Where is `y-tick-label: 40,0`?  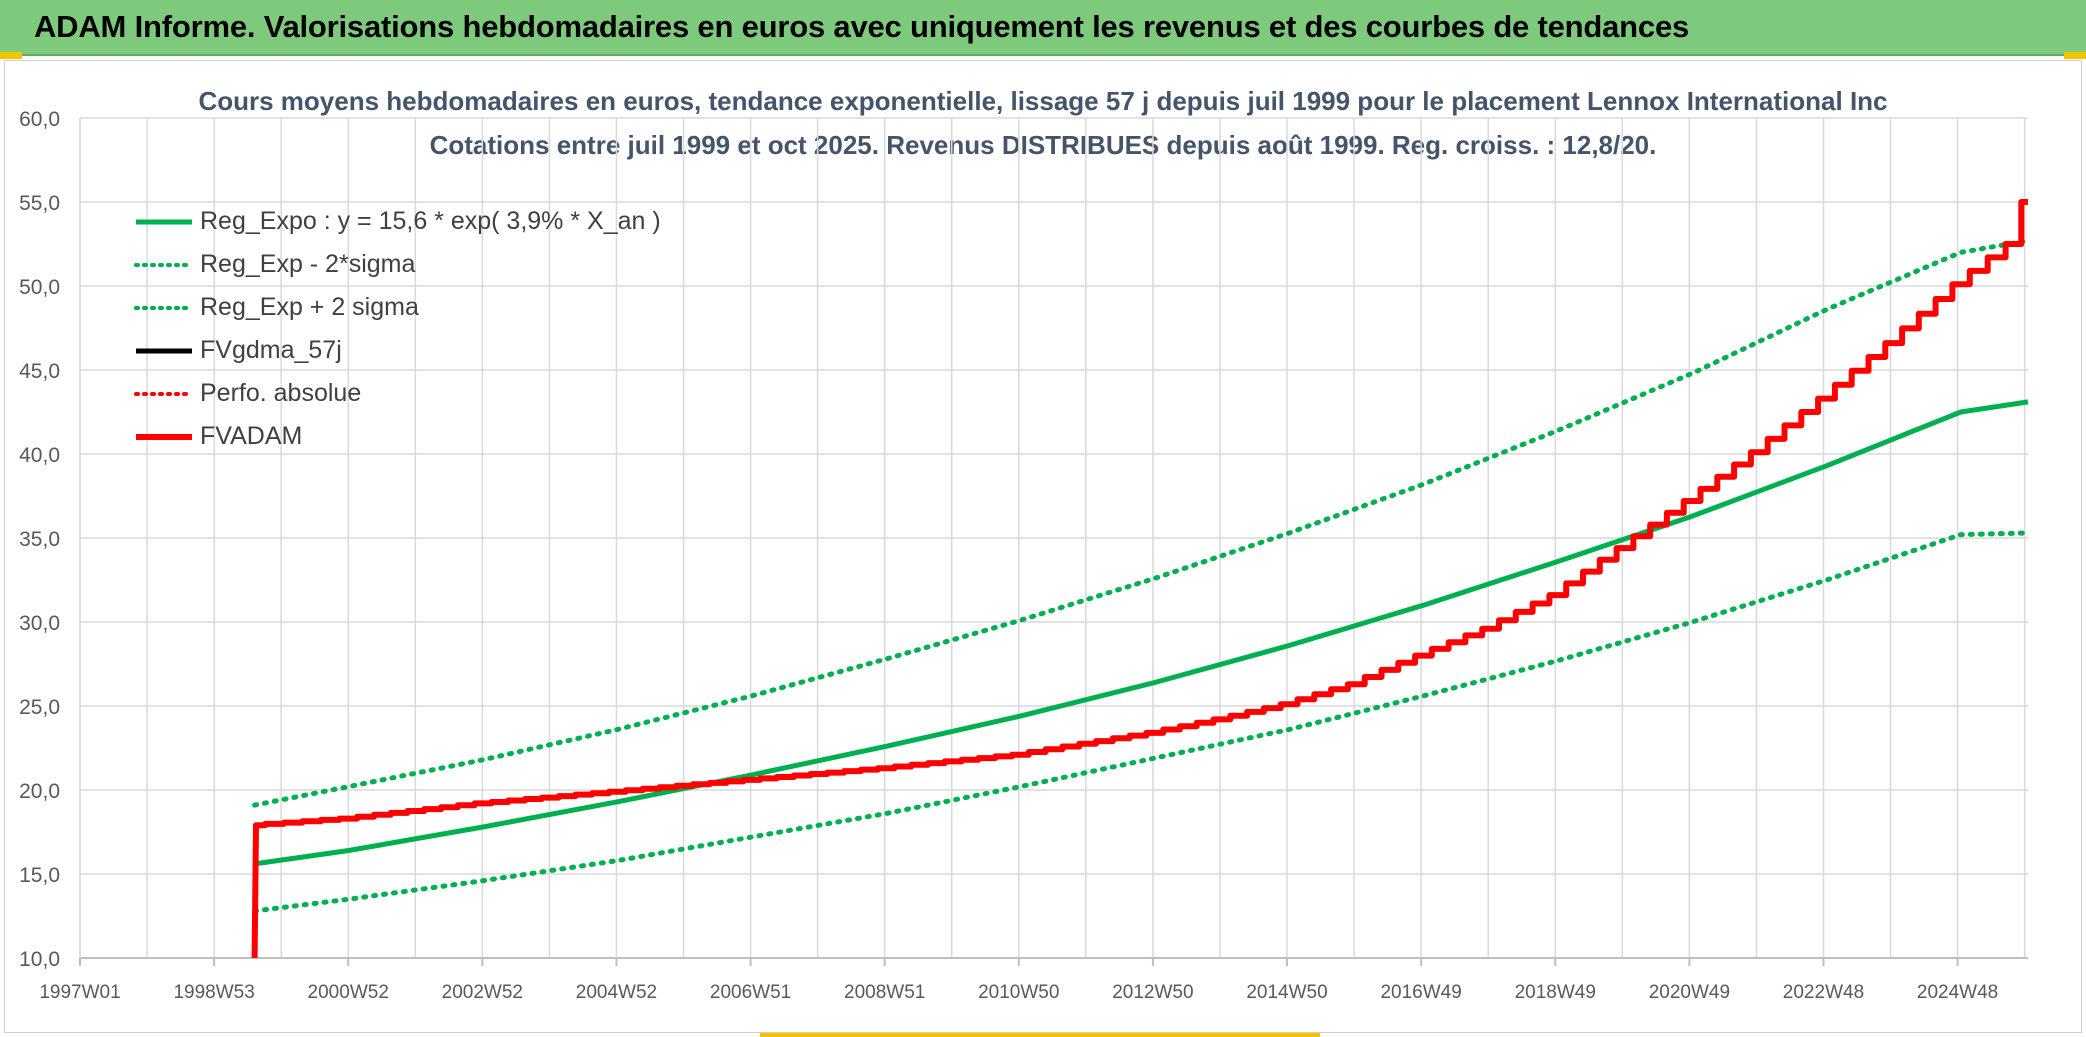
y-tick-label: 40,0 is located at coordinates (39, 455).